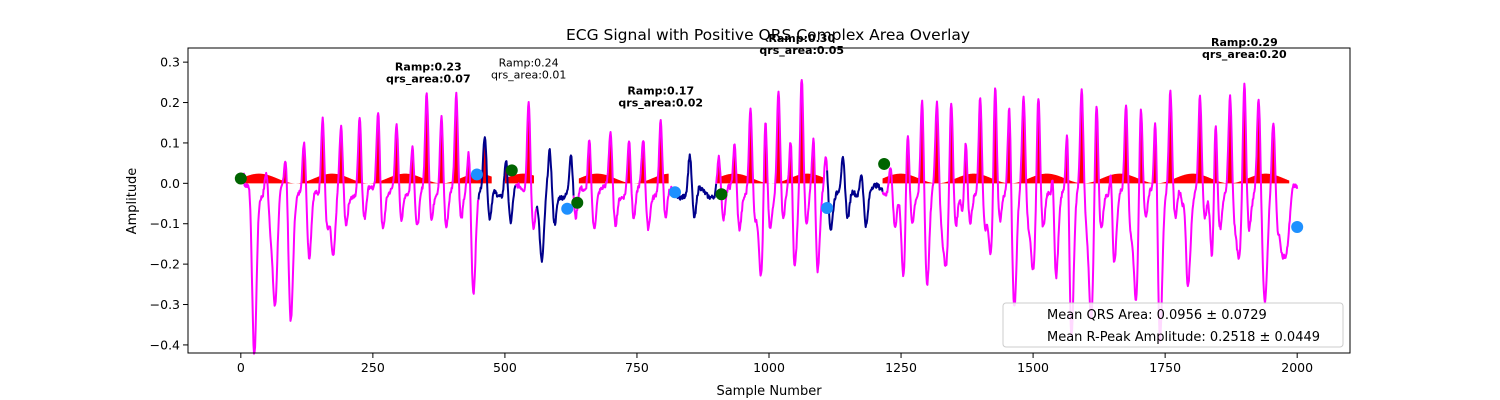 Image resolution: width=1500 pixels, height=400 pixels. What do you see at coordinates (170, 62) in the screenshot?
I see `y-tick-label: 0.3` at bounding box center [170, 62].